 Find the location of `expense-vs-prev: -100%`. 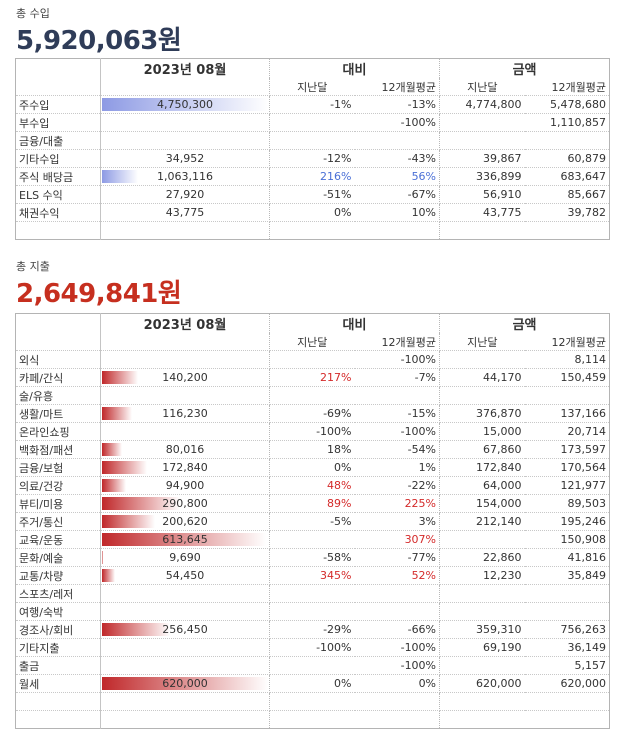

expense-vs-prev: -100% is located at coordinates (312, 647).